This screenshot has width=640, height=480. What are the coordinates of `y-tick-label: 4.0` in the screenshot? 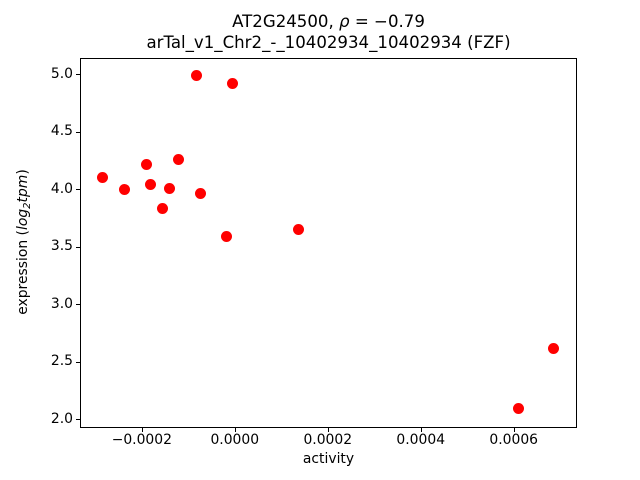 It's located at (61, 188).